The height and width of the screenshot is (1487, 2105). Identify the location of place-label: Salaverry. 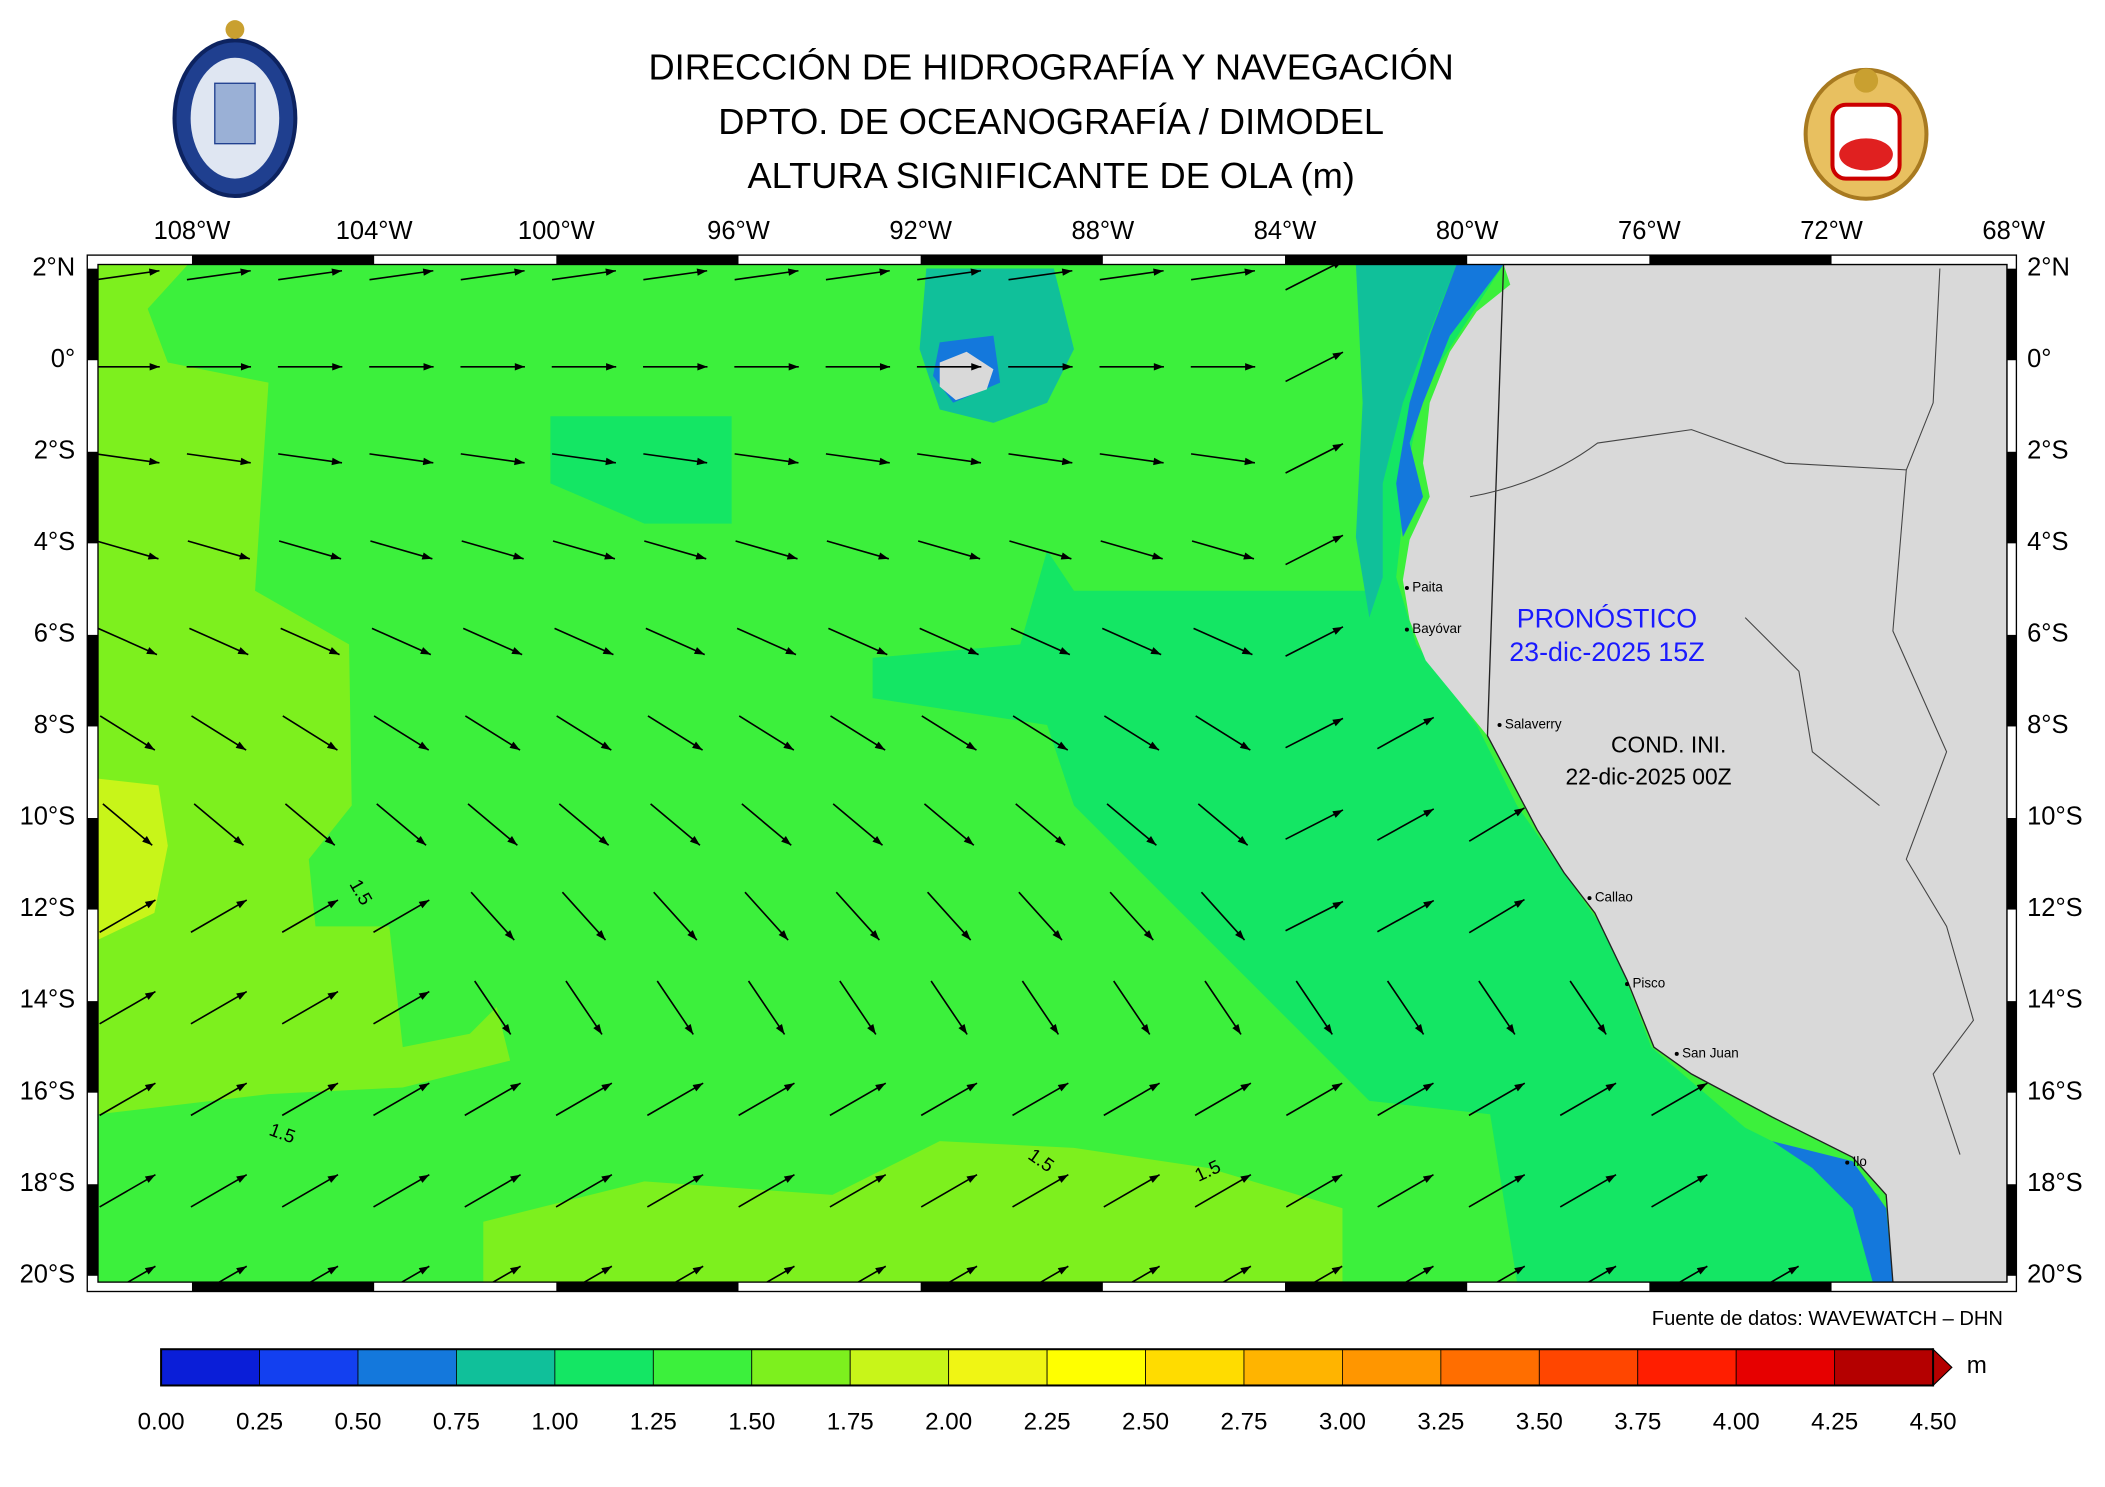
(1533, 724).